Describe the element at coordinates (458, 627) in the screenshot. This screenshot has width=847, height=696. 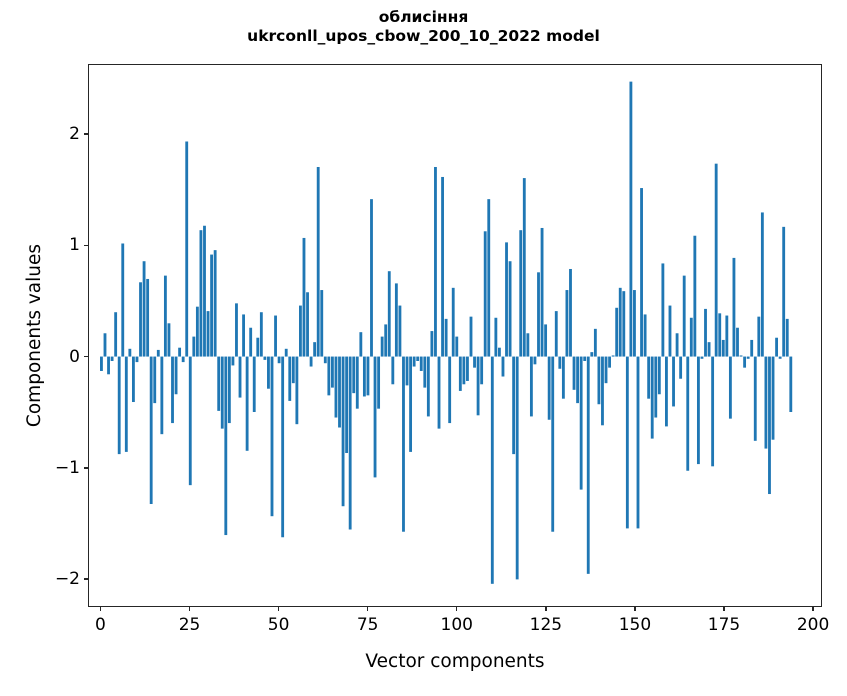
I see `x-axis: 0 25 50 75 100 125 150 175 200` at that location.